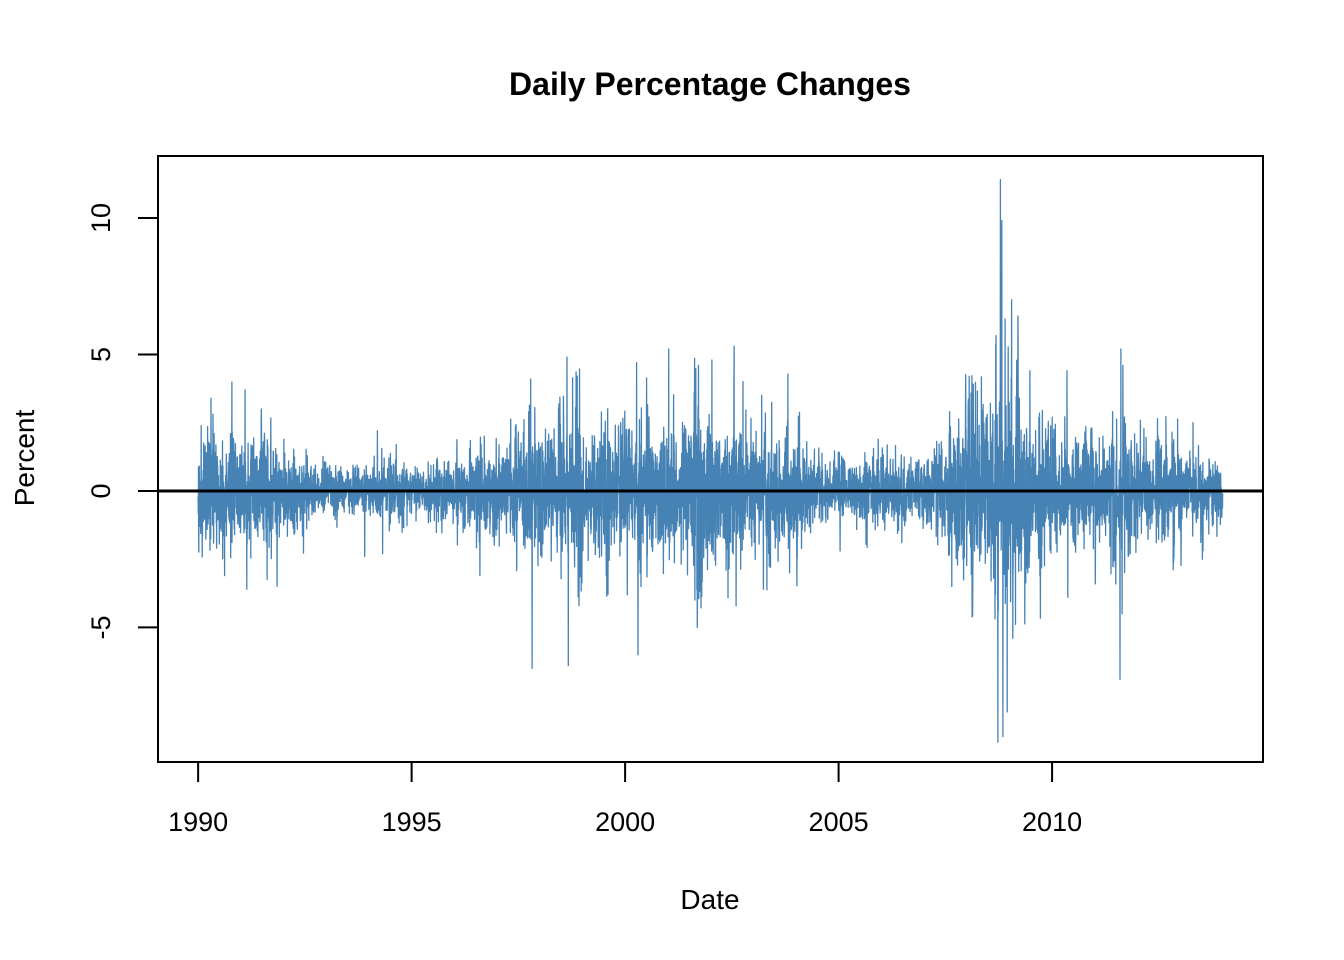 The height and width of the screenshot is (960, 1344). Describe the element at coordinates (101, 490) in the screenshot. I see `y-tick-label: 0` at that location.